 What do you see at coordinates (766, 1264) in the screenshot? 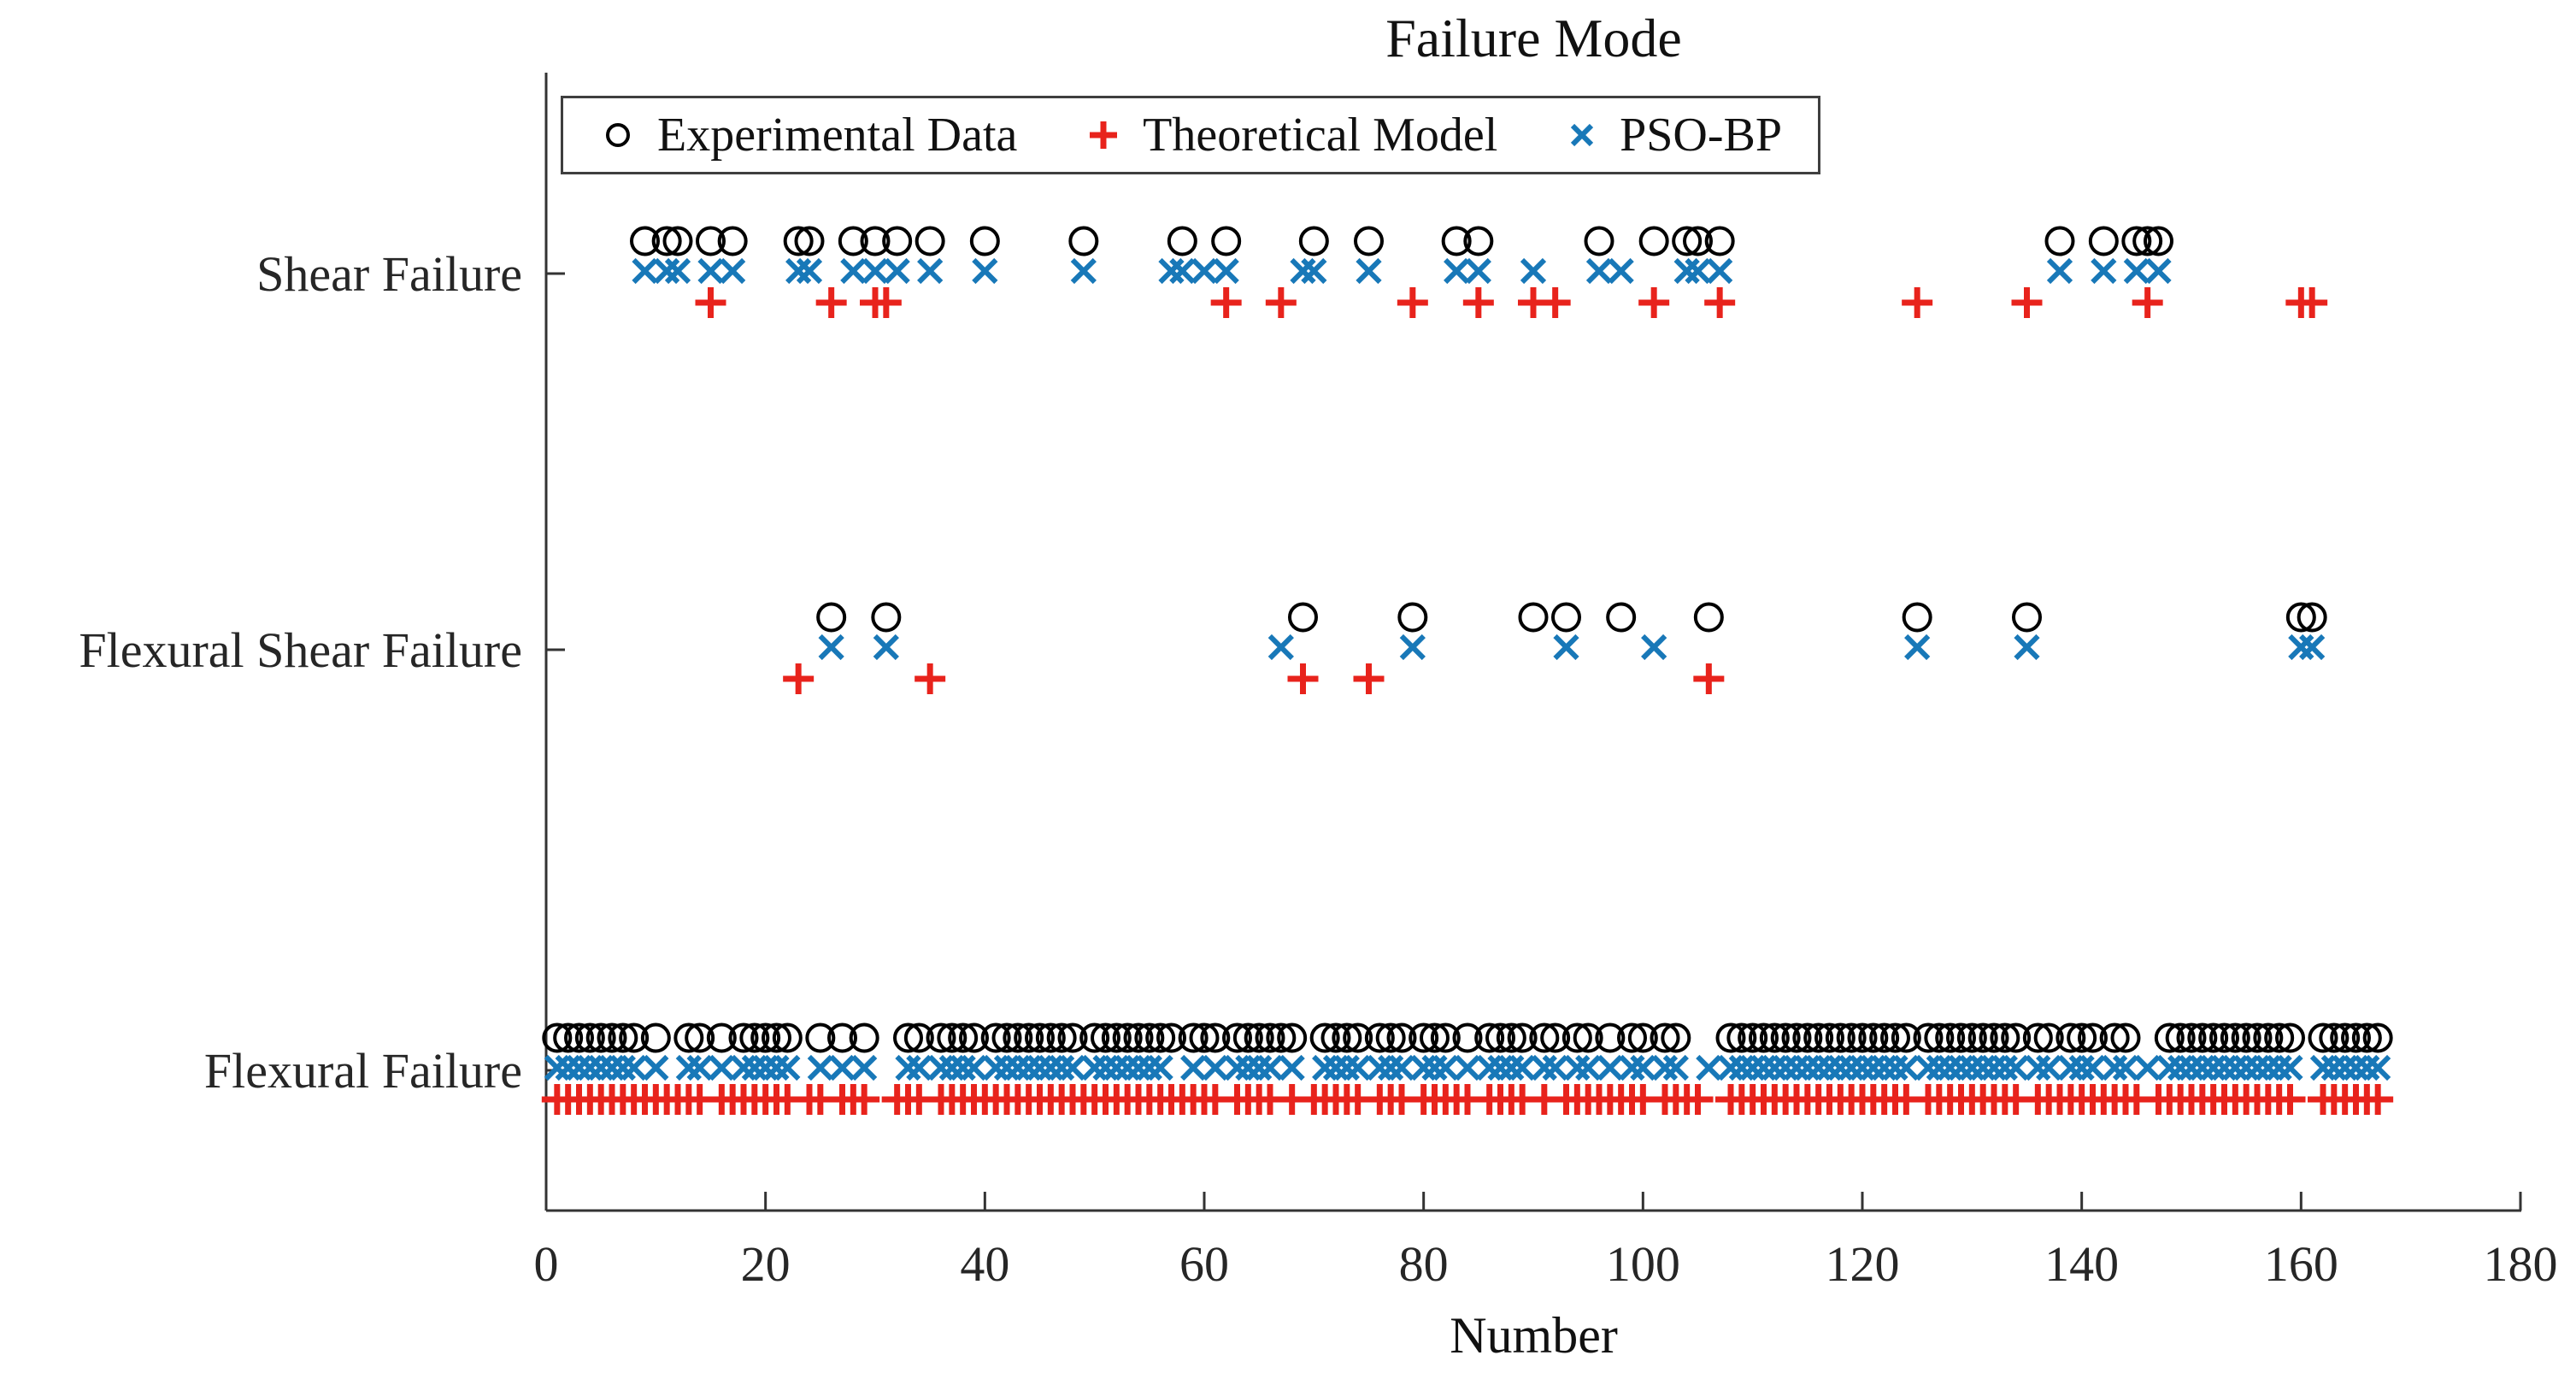
I see `x-tick-label: 20` at bounding box center [766, 1264].